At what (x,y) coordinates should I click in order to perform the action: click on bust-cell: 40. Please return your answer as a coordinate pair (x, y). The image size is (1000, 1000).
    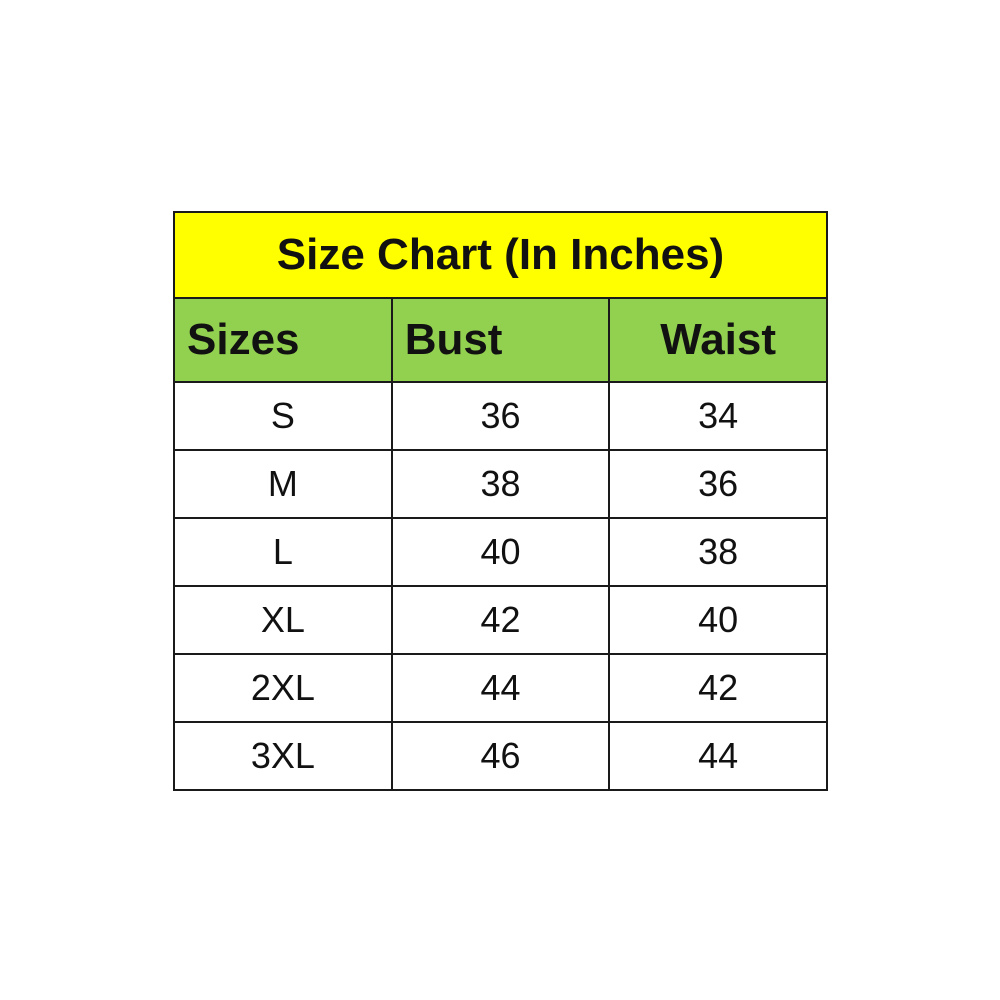
    Looking at the image, I should click on (500, 552).